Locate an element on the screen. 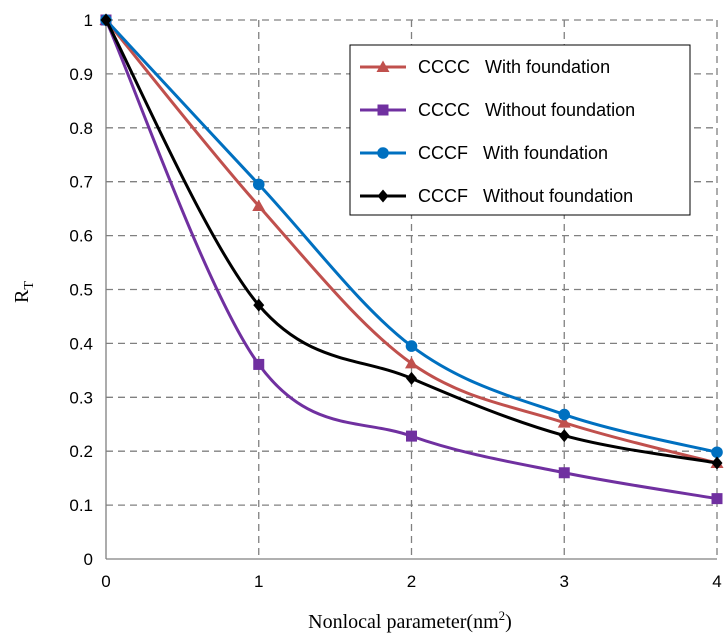 This screenshot has width=727, height=639. x-axis-label: Nonlocal parameter(nm2) is located at coordinates (410, 620).